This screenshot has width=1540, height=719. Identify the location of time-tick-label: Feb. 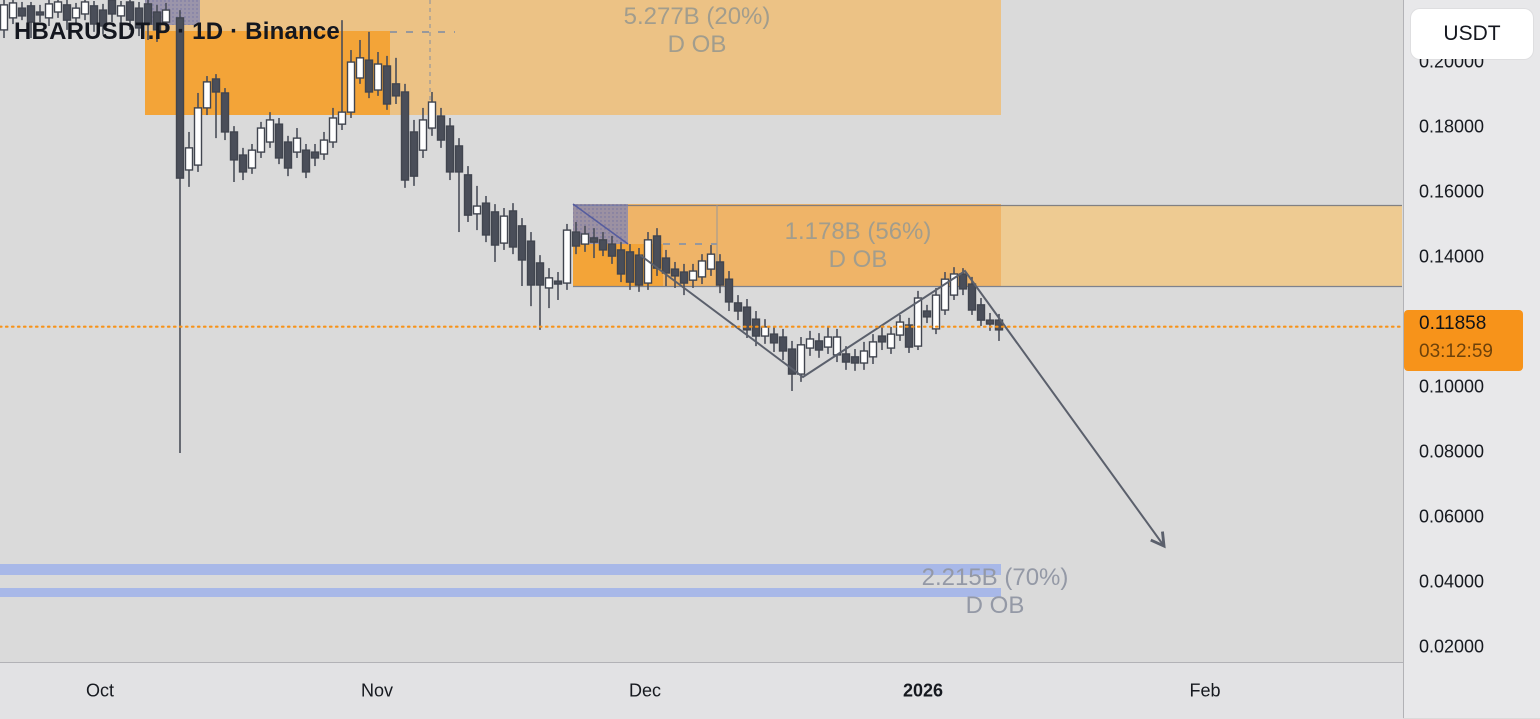
(1205, 690).